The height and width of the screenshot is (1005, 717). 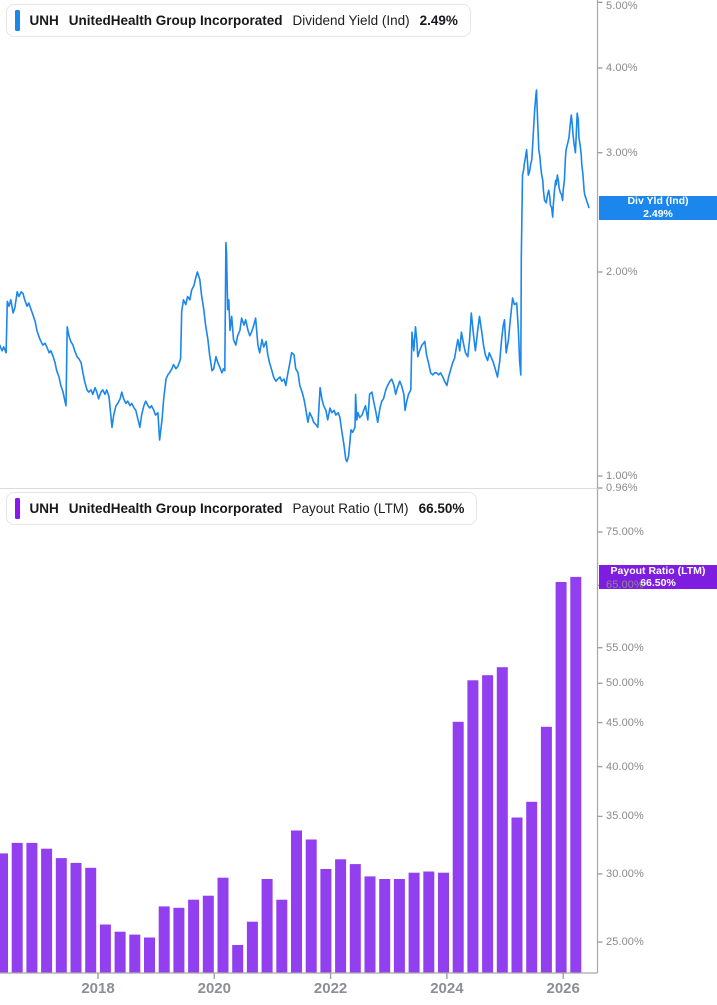 I want to click on bar-2023-Q1, so click(x=399, y=926).